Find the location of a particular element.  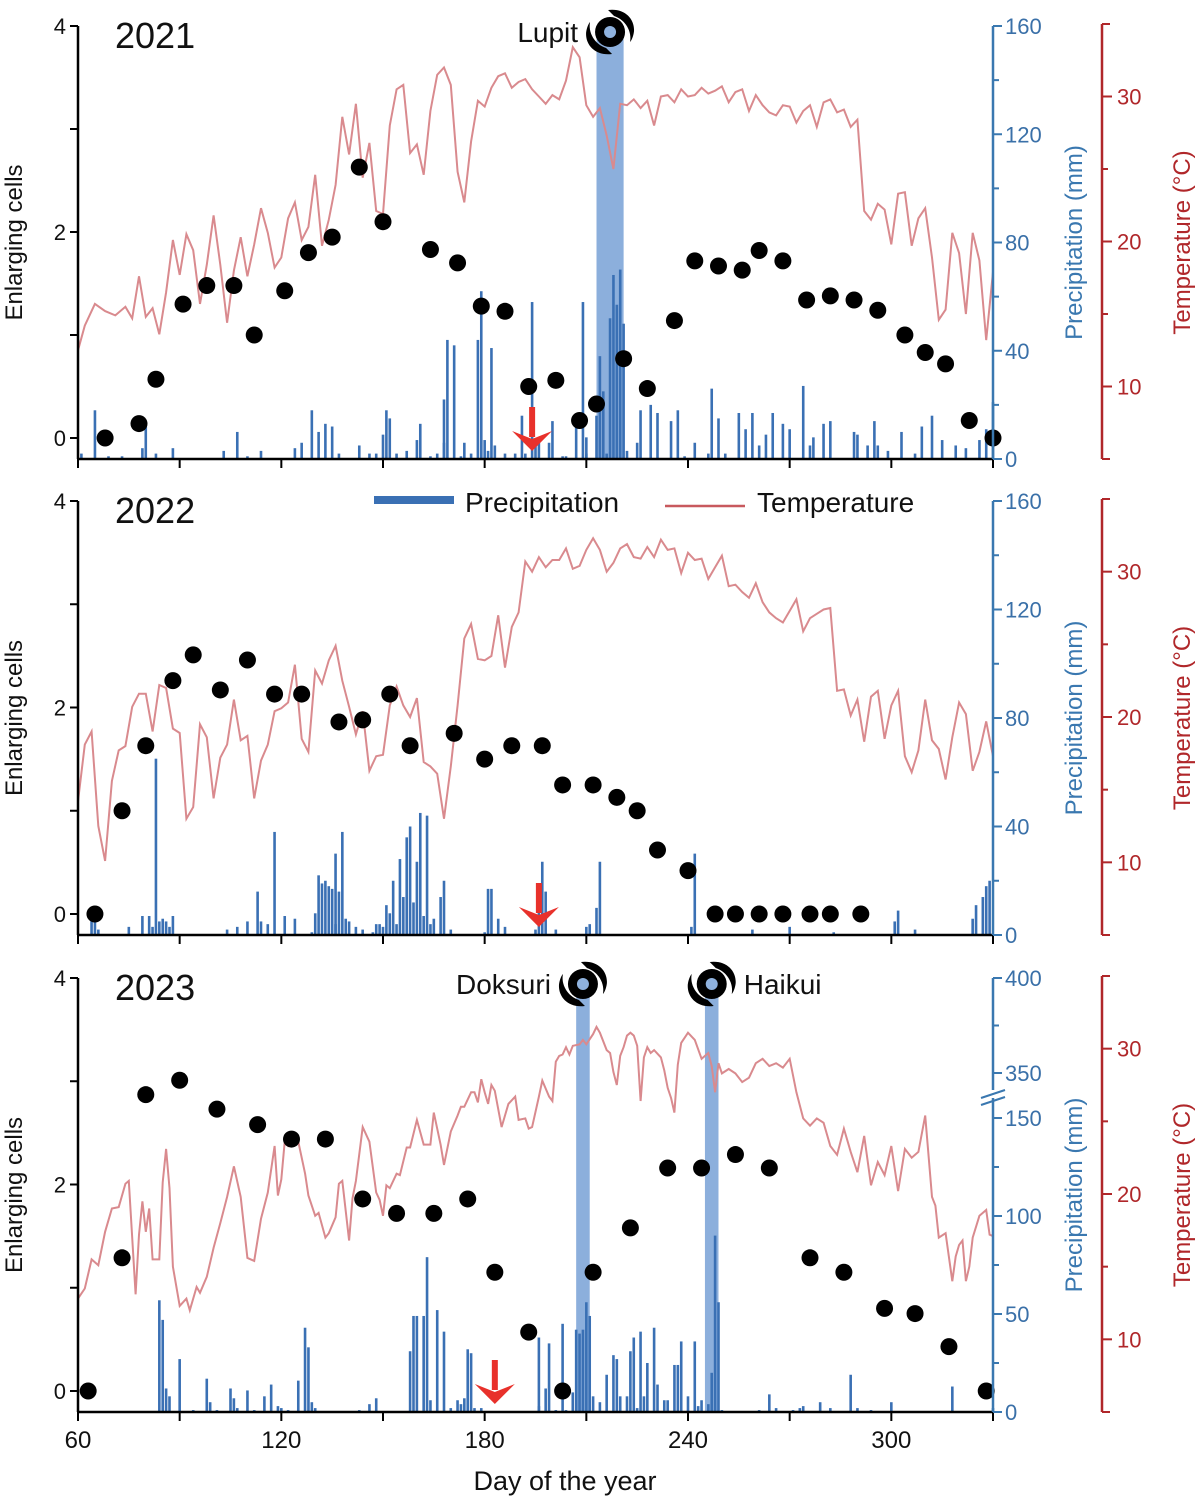

left-tick-label: 2 is located at coordinates (60, 232).